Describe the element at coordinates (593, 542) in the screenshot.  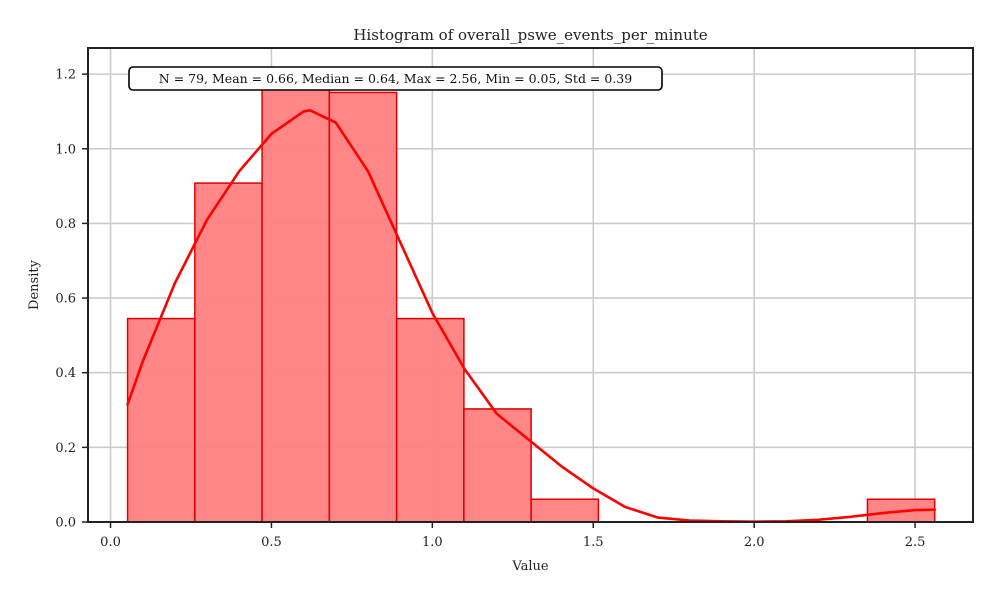
I see `x-tick-label: 1.5` at that location.